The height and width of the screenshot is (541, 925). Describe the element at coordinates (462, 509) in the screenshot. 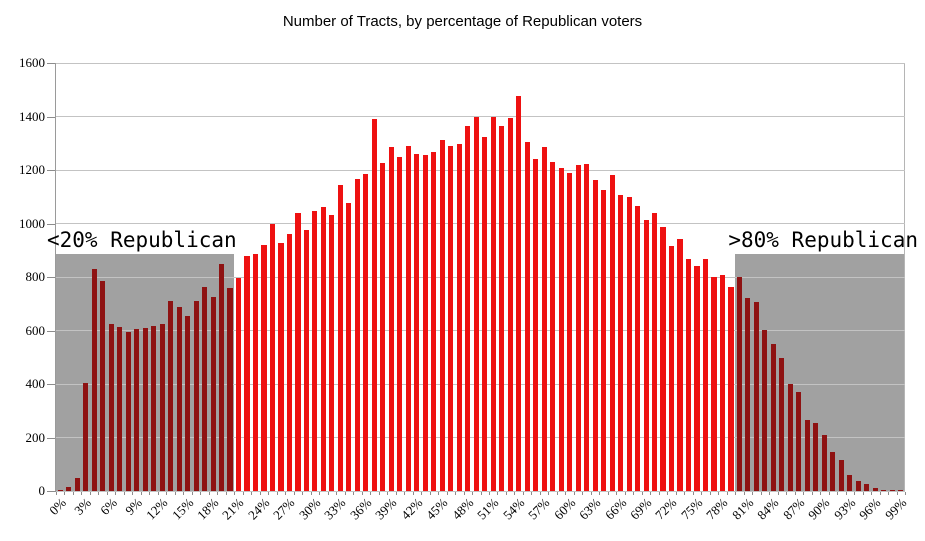

I see `x-axis-tick-label: 48%` at that location.